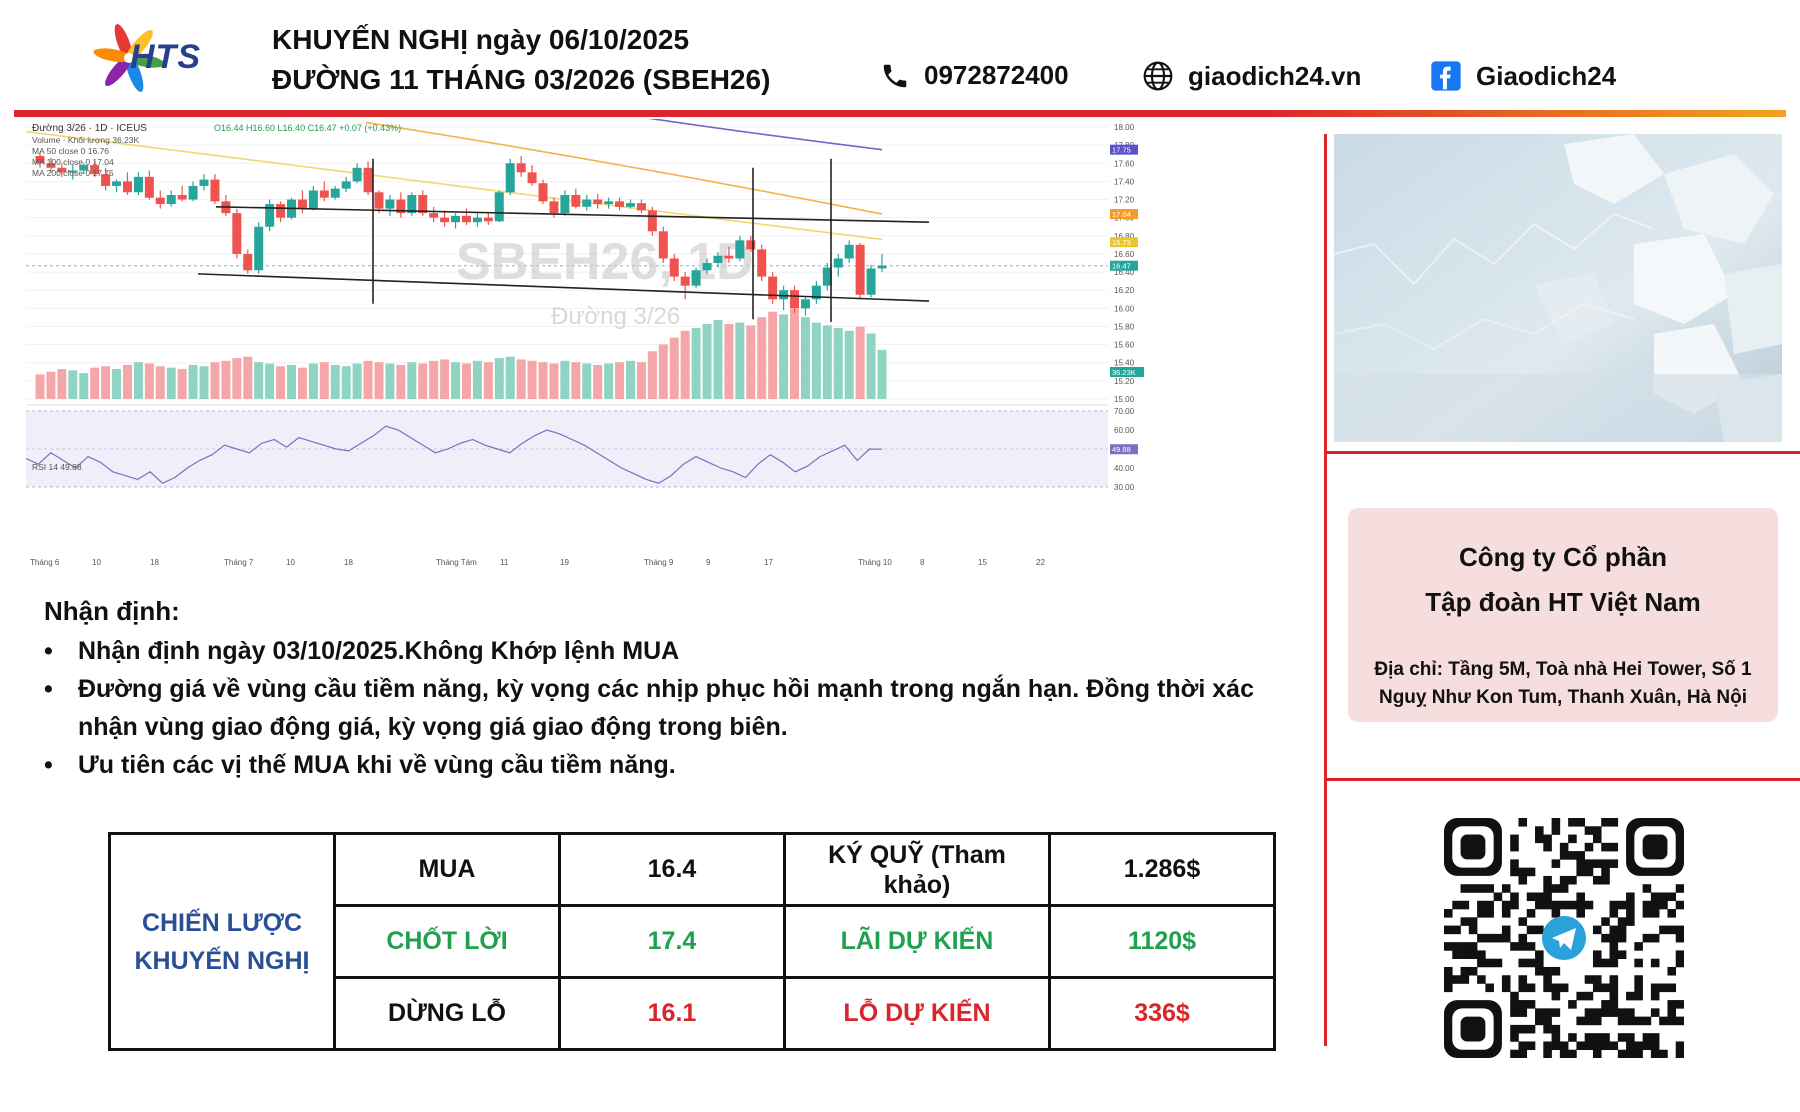  Describe the element at coordinates (1124, 272) in the screenshot. I see `price-tick: 16.40` at that location.